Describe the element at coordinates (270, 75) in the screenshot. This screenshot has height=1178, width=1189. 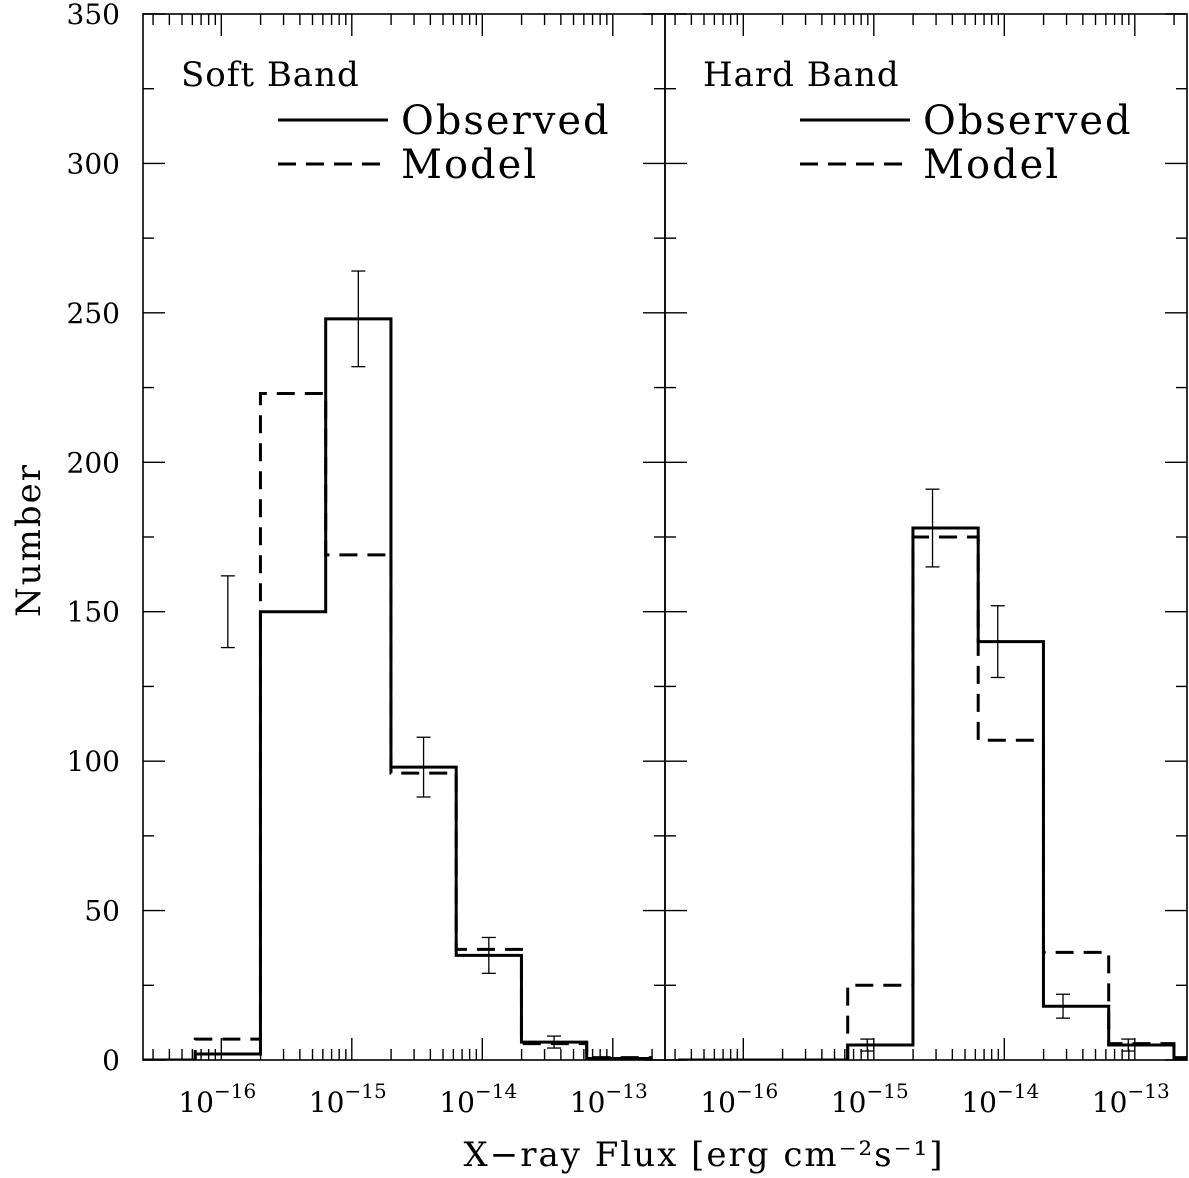
I see `panel-title-soft: Soft Band` at that location.